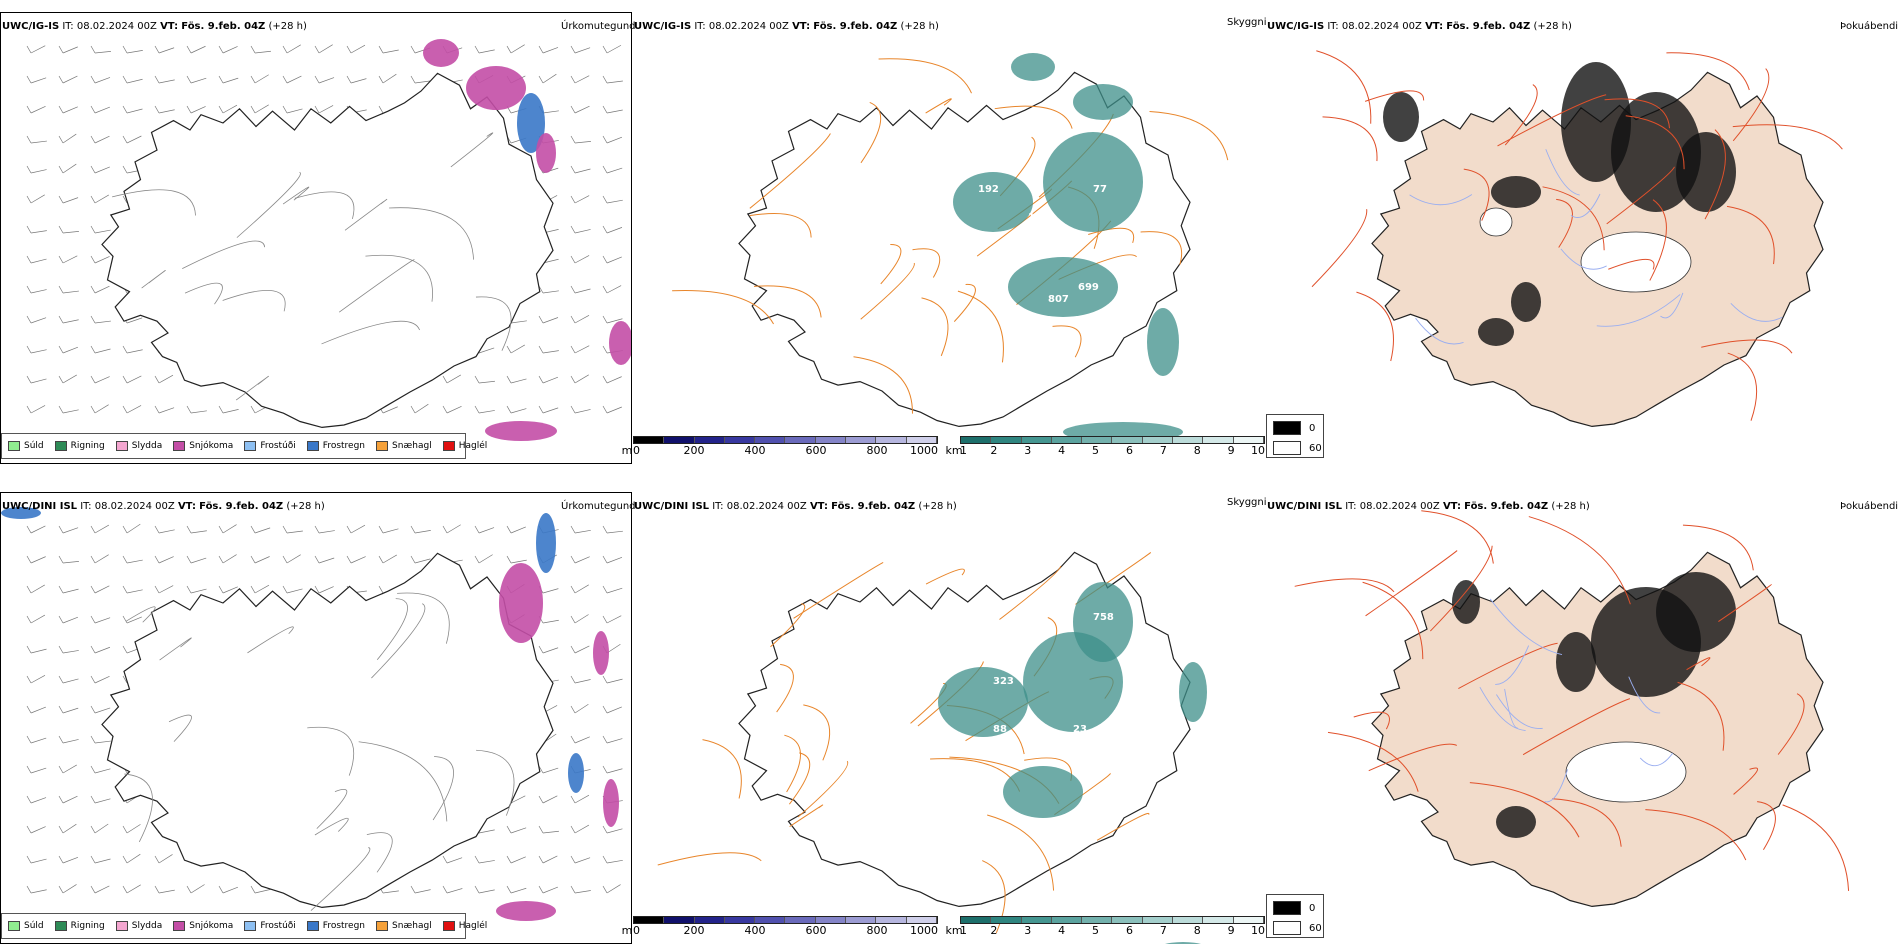 The height and width of the screenshot is (950, 1900). What do you see at coordinates (1295, 916) in the screenshot?
I see `fog-scale-box-2: 0 60` at bounding box center [1295, 916].